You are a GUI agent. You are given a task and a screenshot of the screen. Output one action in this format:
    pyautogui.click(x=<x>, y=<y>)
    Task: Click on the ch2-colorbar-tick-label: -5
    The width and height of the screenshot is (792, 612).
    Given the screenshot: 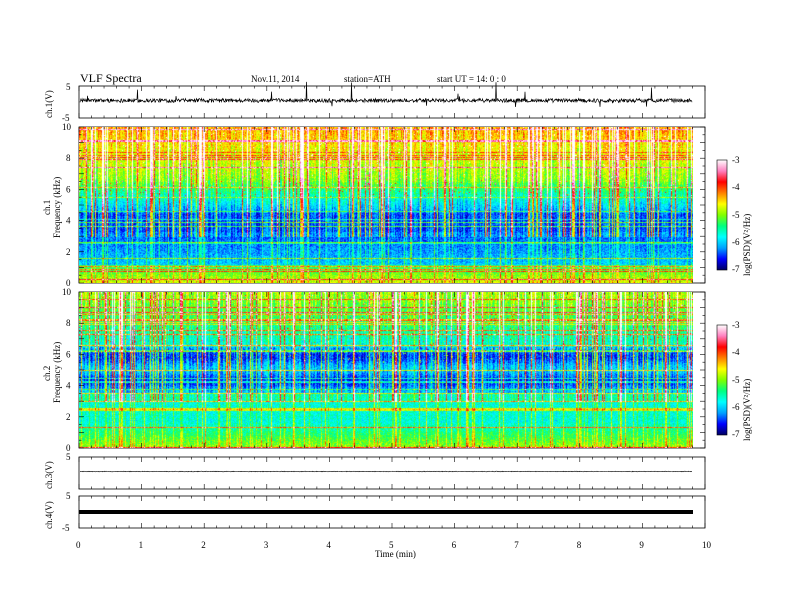 What is the action you would take?
    pyautogui.click(x=736, y=380)
    